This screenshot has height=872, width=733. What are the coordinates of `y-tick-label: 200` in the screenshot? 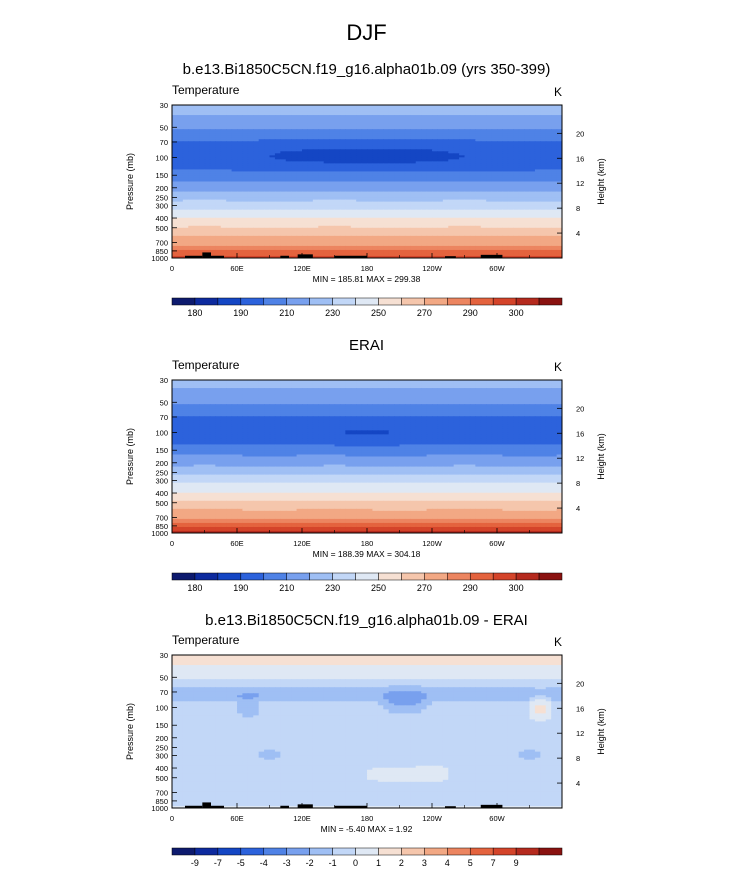 It's located at (161, 188).